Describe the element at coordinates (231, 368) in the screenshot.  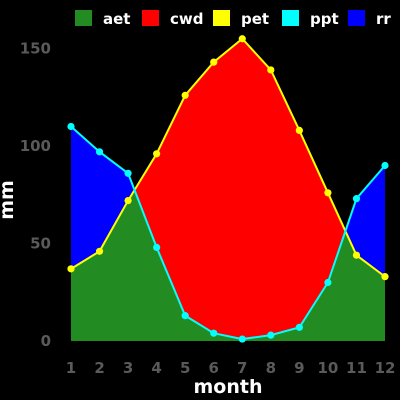
I see `x-axis-ticks: 1 2 3 4 5 6 7 8 9 10 11 12` at that location.